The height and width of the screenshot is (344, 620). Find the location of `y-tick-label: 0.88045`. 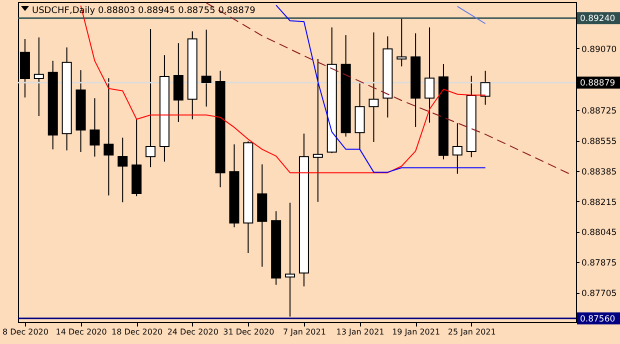

y-tick-label: 0.88045 is located at coordinates (599, 233).